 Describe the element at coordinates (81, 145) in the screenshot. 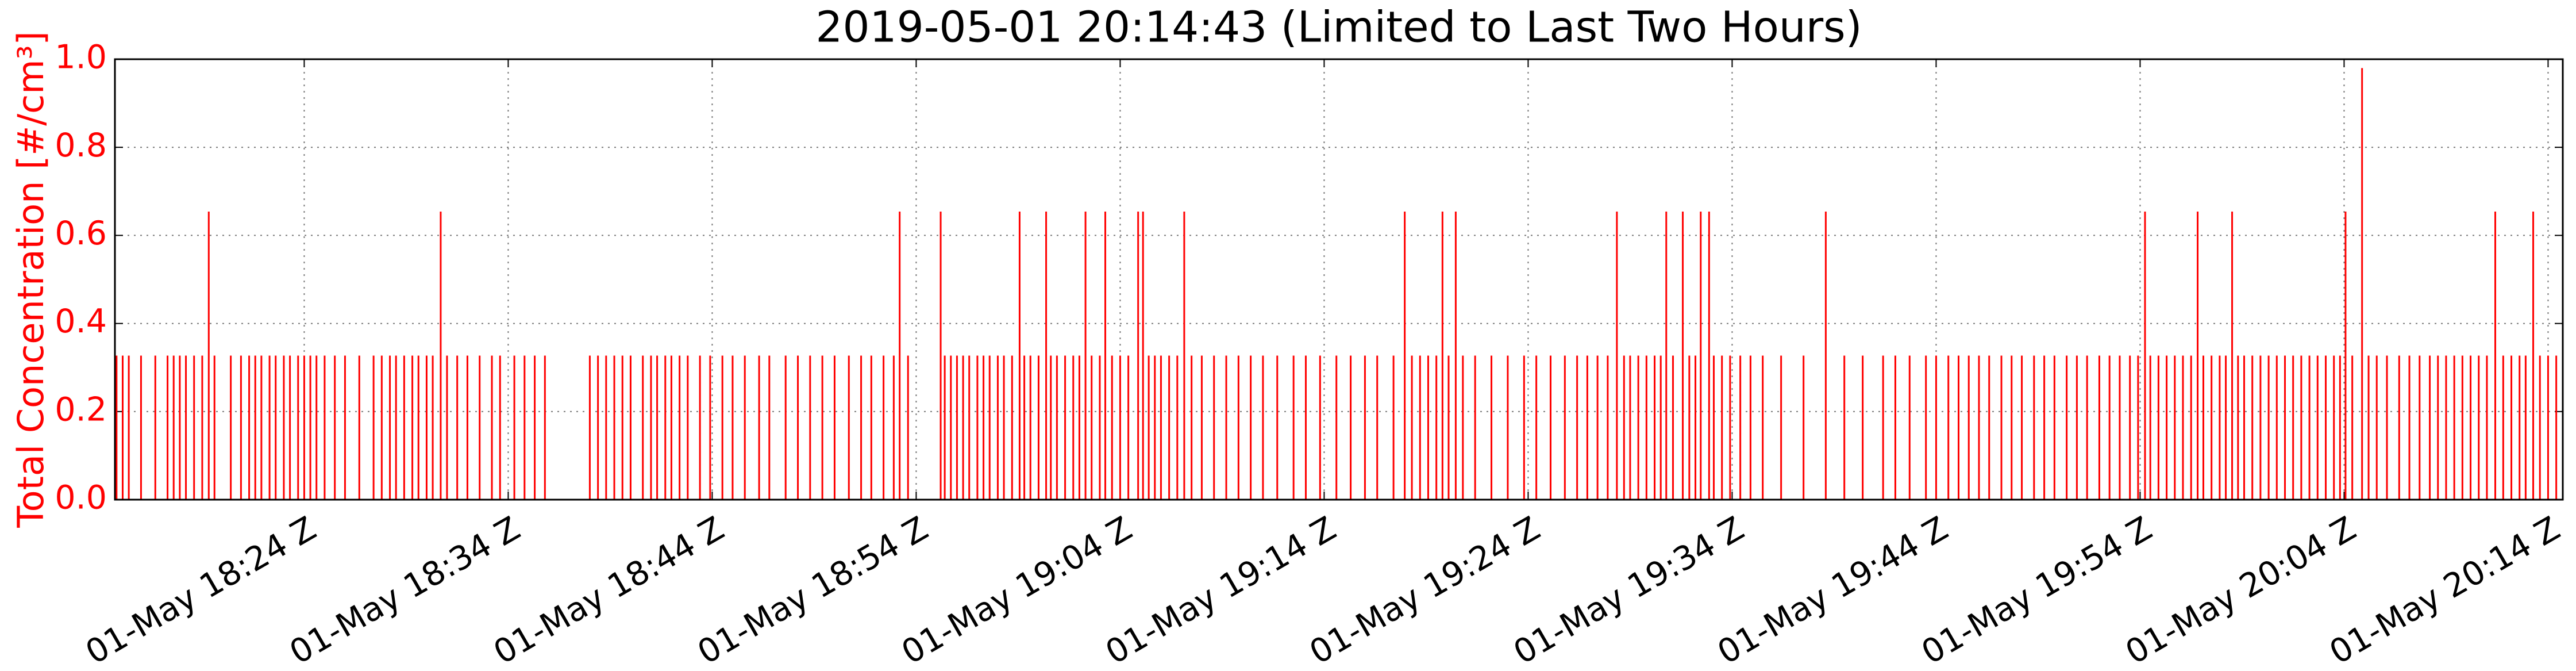

I see `y-tick-label: 0.8` at that location.